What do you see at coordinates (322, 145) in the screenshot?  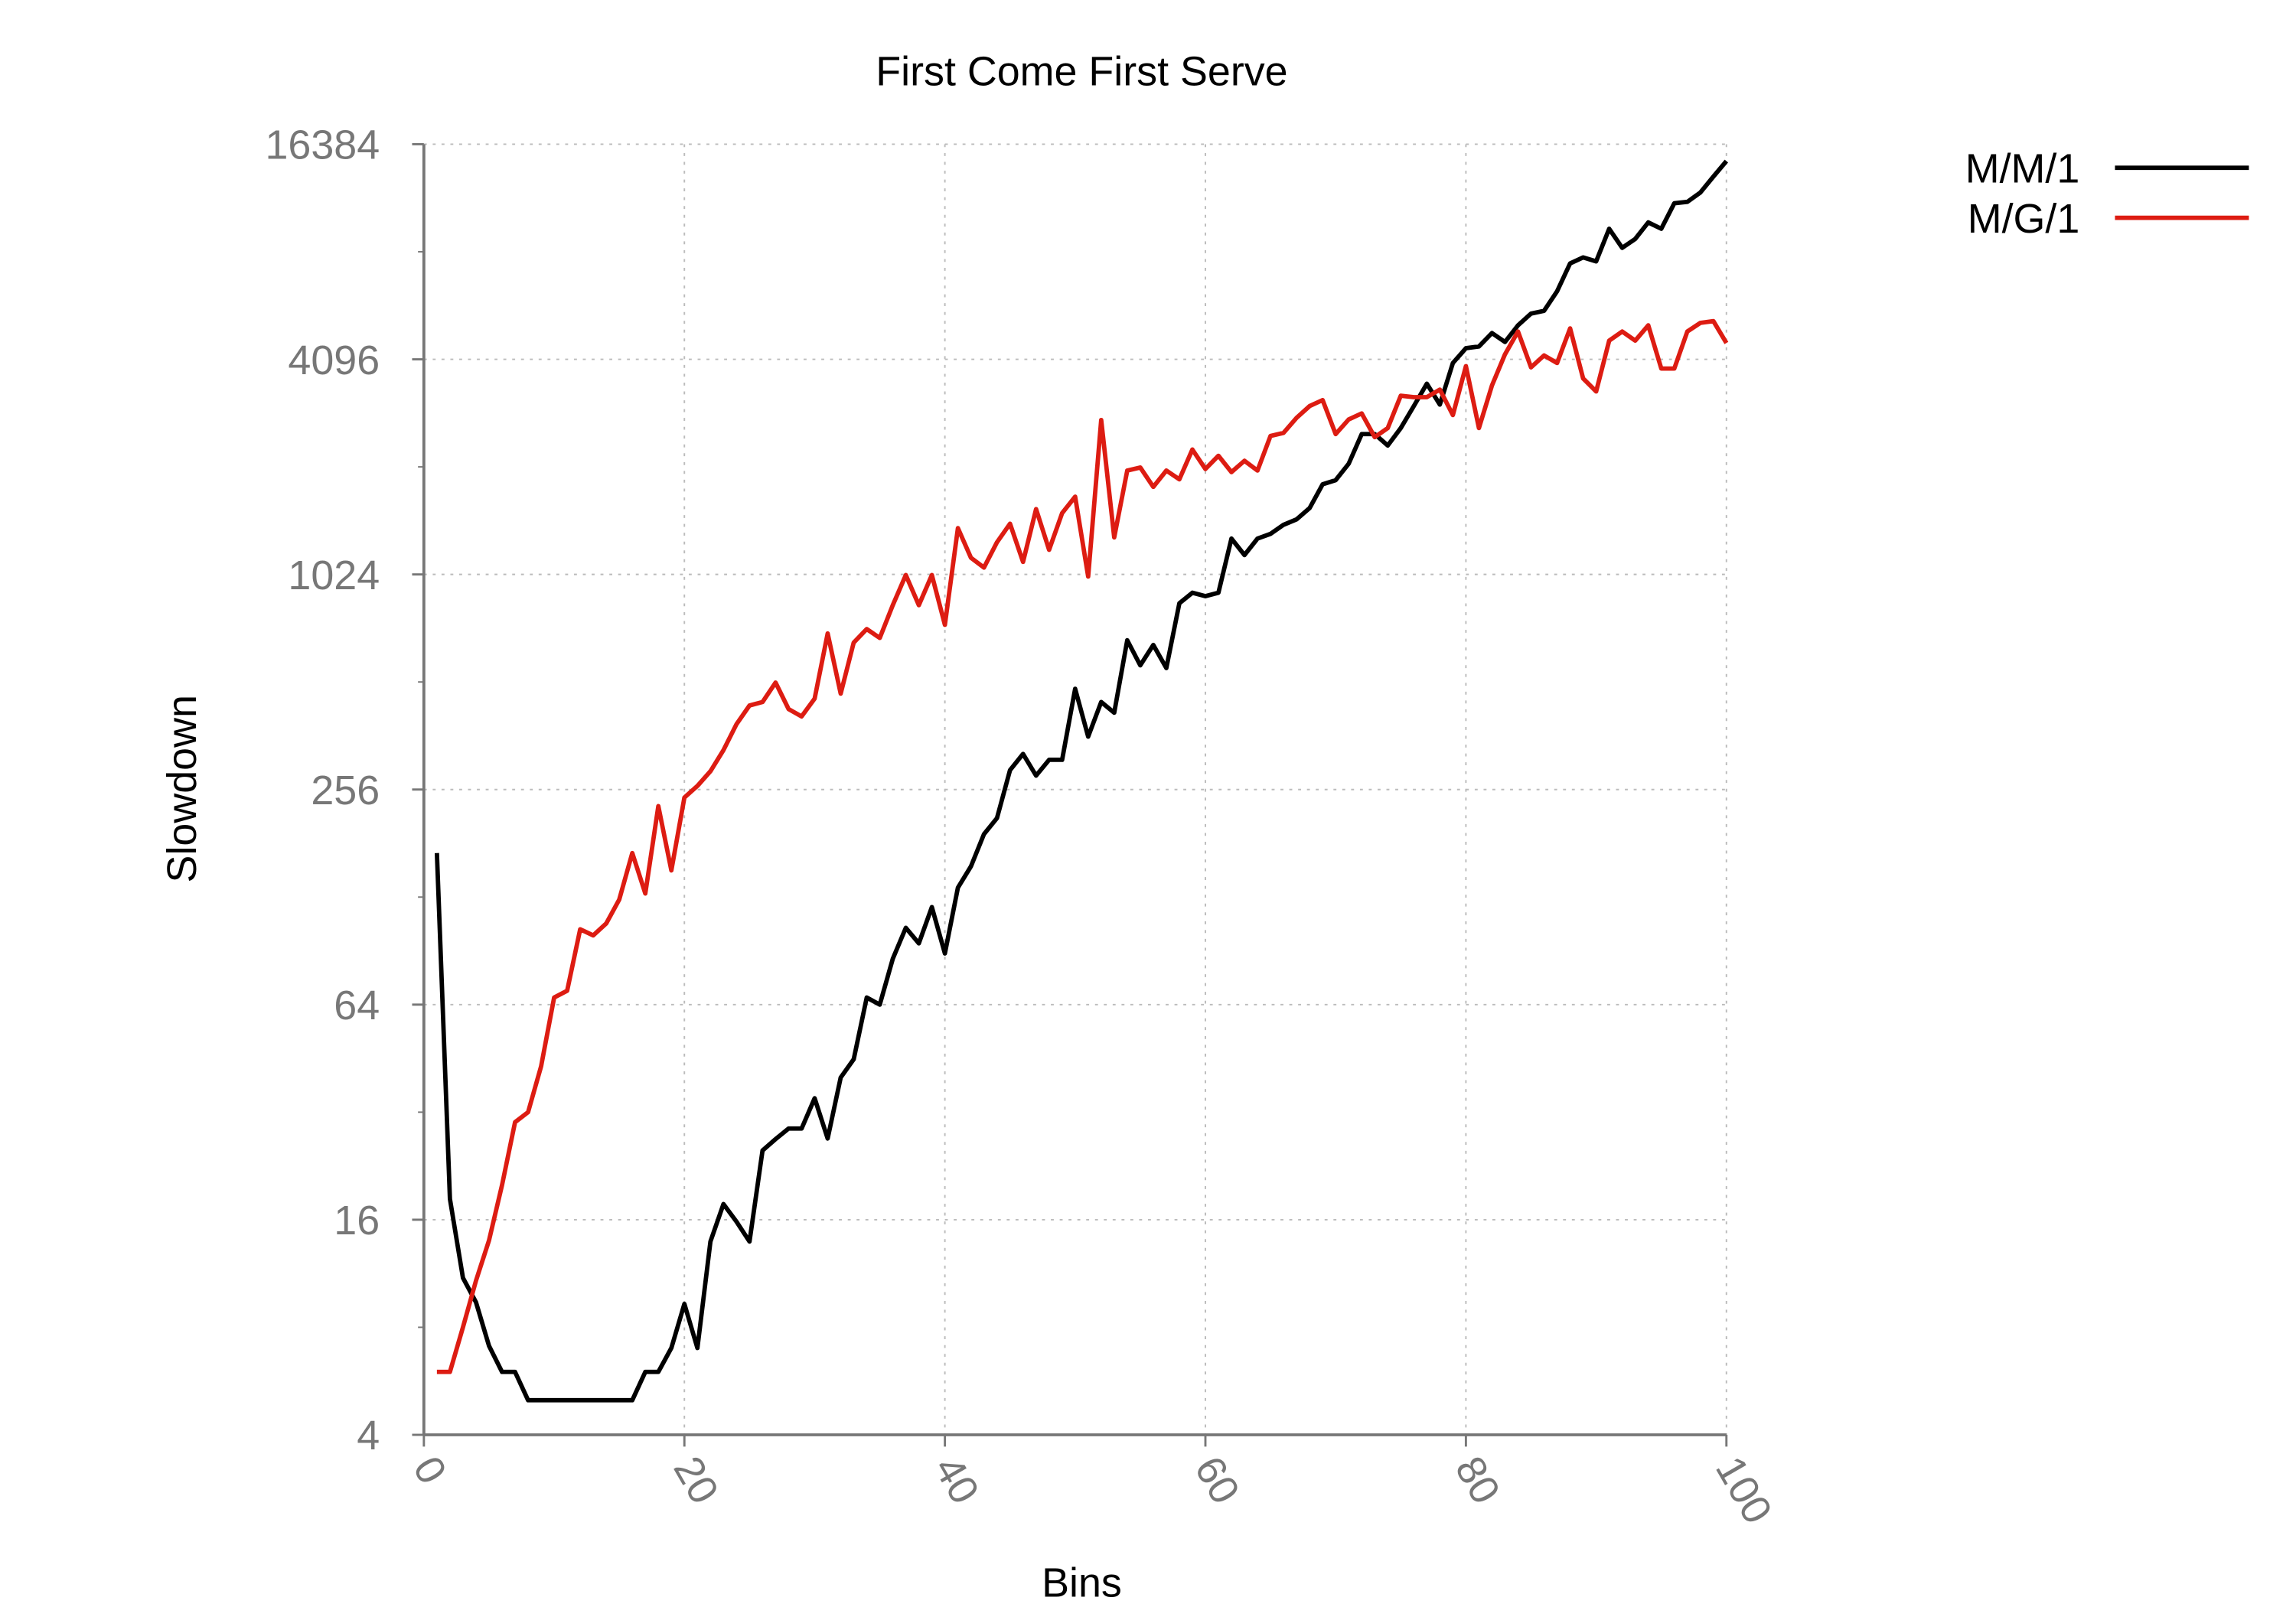 I see `y-tick-label: 16384` at bounding box center [322, 145].